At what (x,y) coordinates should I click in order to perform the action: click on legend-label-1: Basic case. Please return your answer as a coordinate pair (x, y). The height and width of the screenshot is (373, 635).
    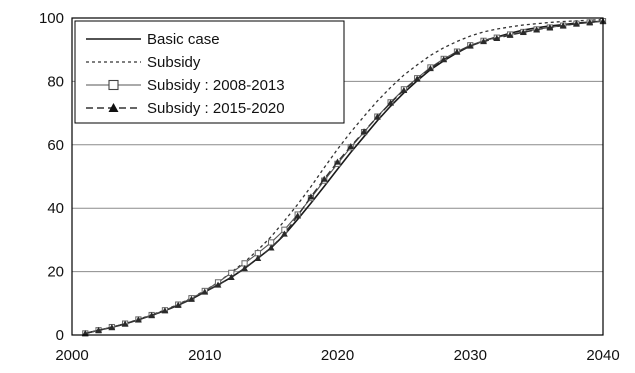
    Looking at the image, I should click on (183, 39).